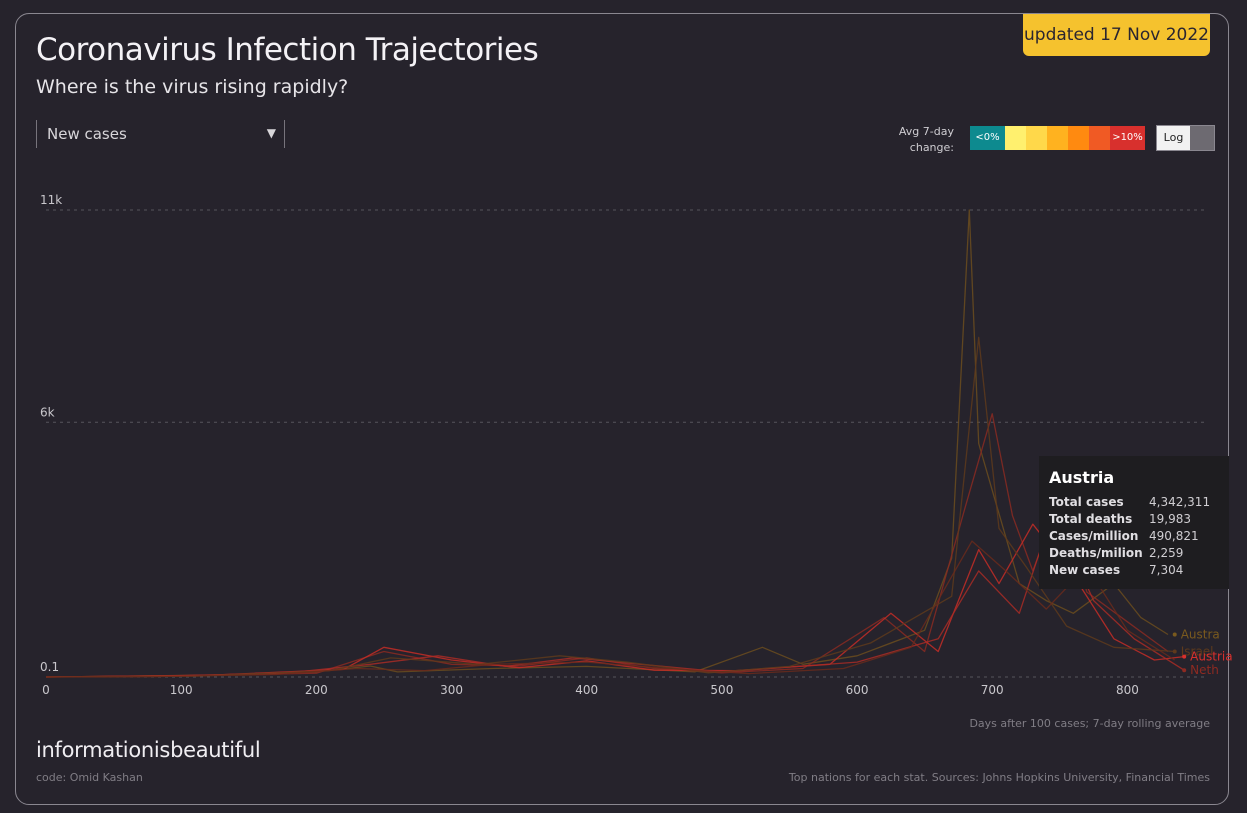 The width and height of the screenshot is (1247, 813). What do you see at coordinates (1170, 519) in the screenshot?
I see `tooltip-row-value: 19,983` at bounding box center [1170, 519].